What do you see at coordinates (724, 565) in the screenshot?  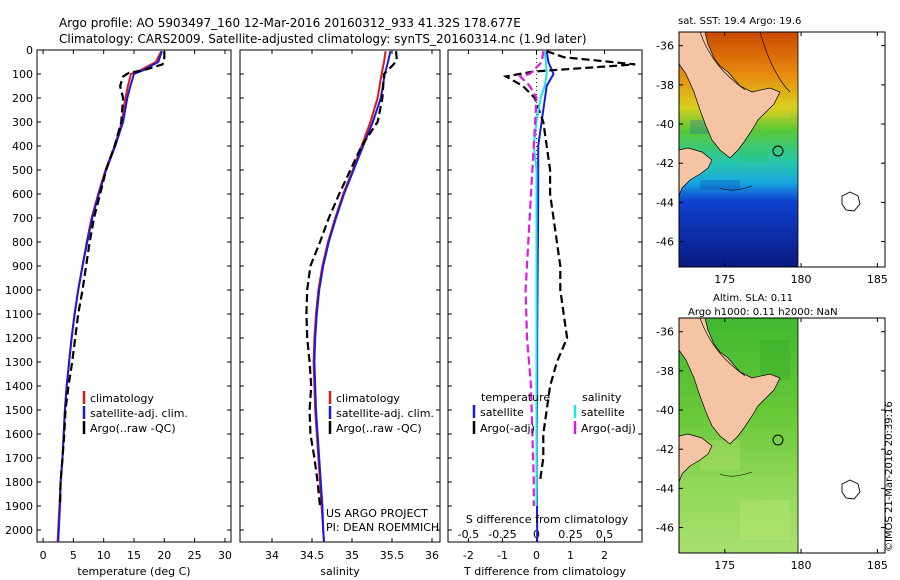 I see `map-x-tick-label: 175` at bounding box center [724, 565].